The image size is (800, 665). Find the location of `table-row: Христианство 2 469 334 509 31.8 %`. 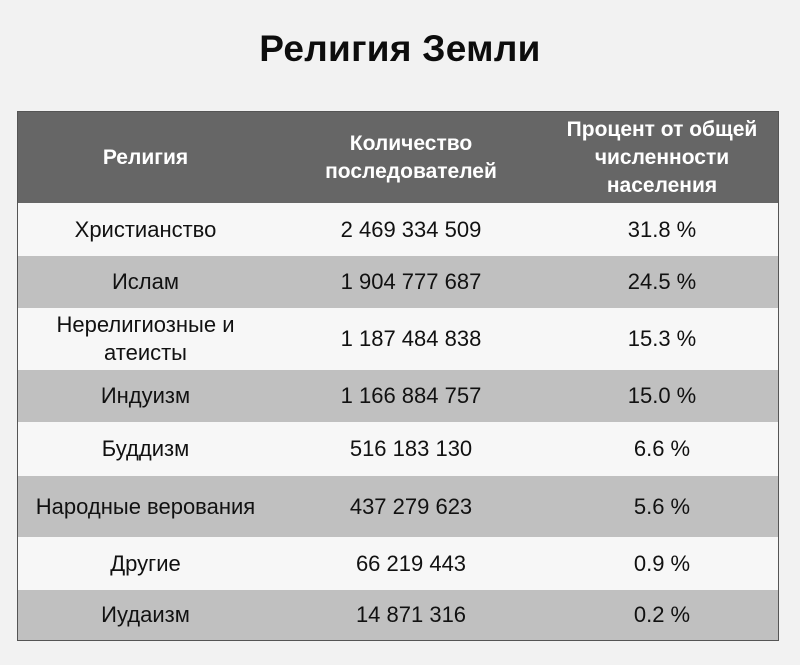

table-row: Христианство 2 469 334 509 31.8 % is located at coordinates (398, 229).